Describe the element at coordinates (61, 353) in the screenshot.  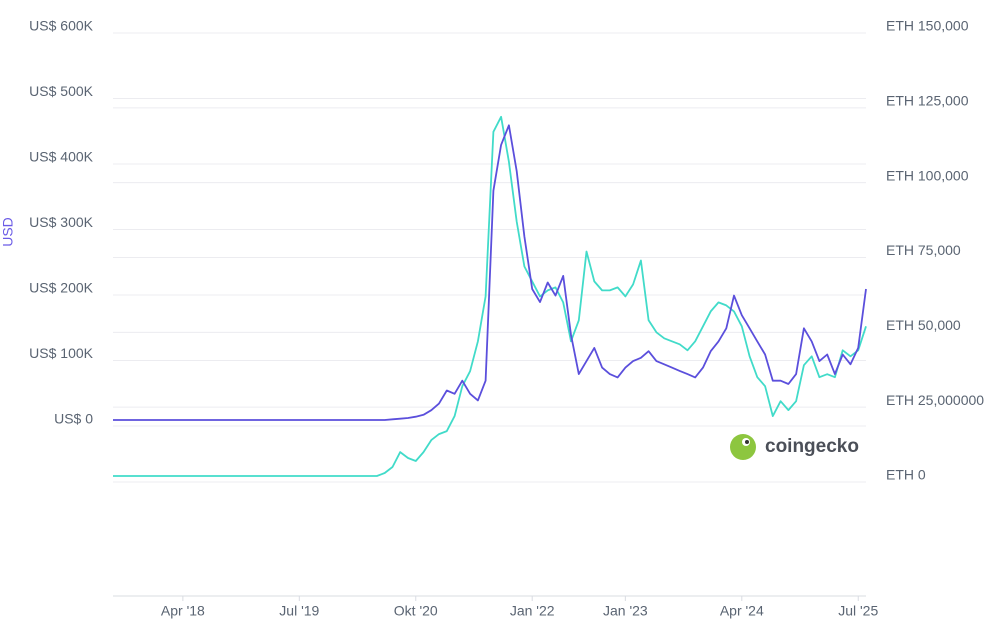
I see `y-tick-label: US$ 100K` at that location.